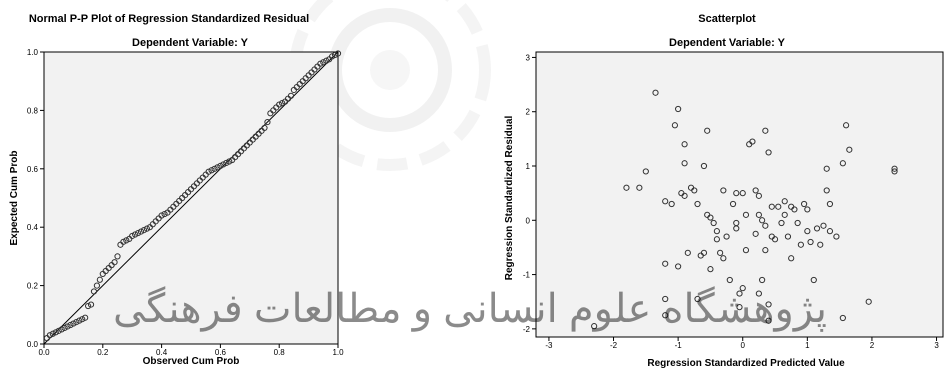 The height and width of the screenshot is (369, 946). Describe the element at coordinates (191, 350) in the screenshot. I see `pp-x-axis: 0.0 0.2 0.4 0.6 0.8 1.0` at that location.